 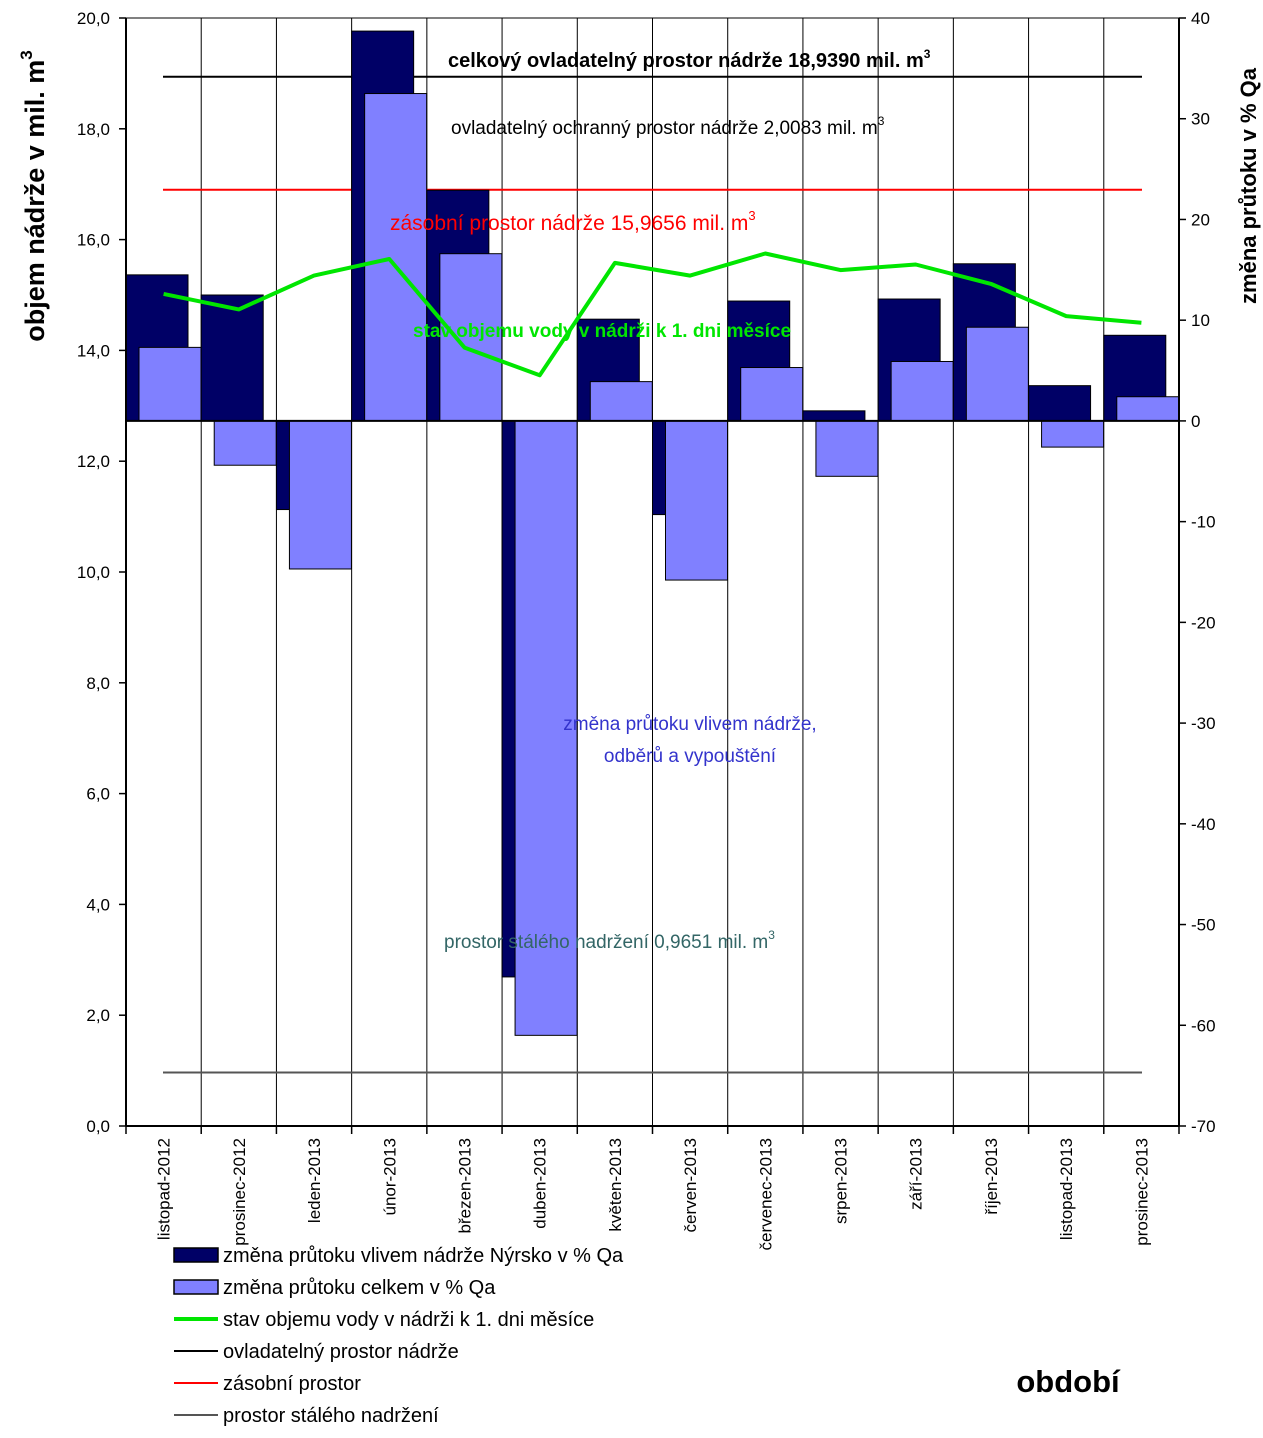 I want to click on left-tick-label: 16,0, so click(x=93, y=240).